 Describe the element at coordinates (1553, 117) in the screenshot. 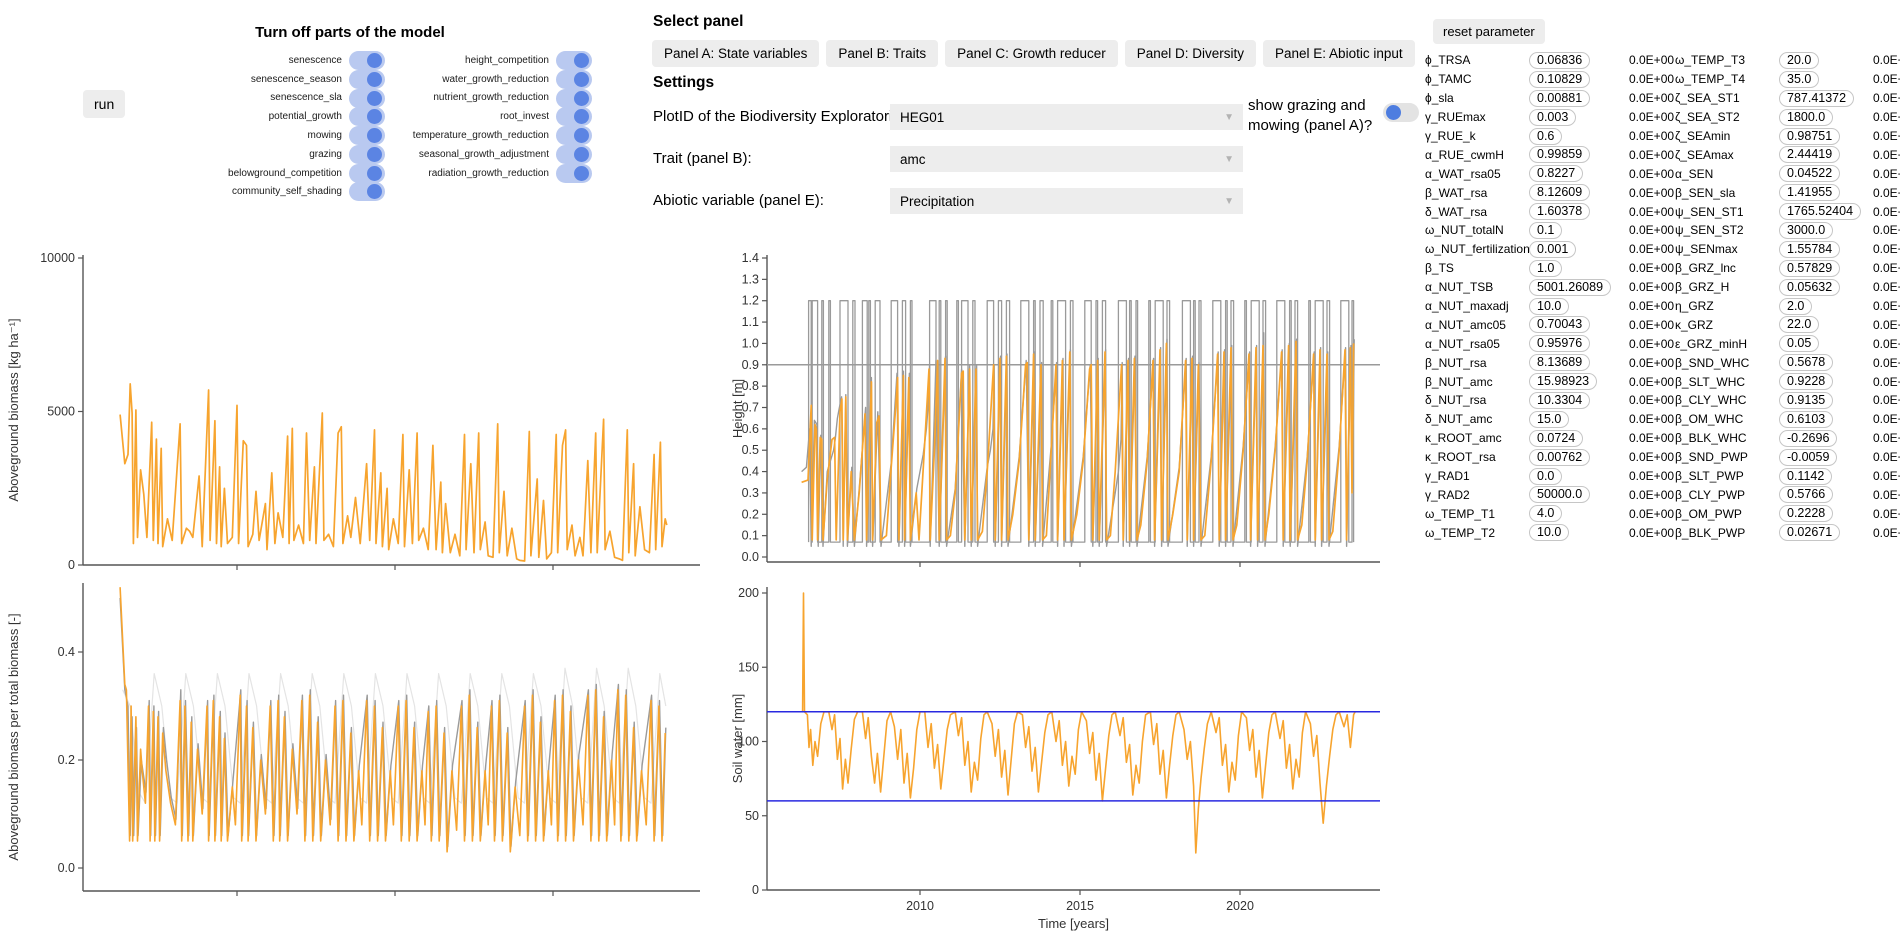

I see `param-input-γ_RUEmax: 0.003` at that location.